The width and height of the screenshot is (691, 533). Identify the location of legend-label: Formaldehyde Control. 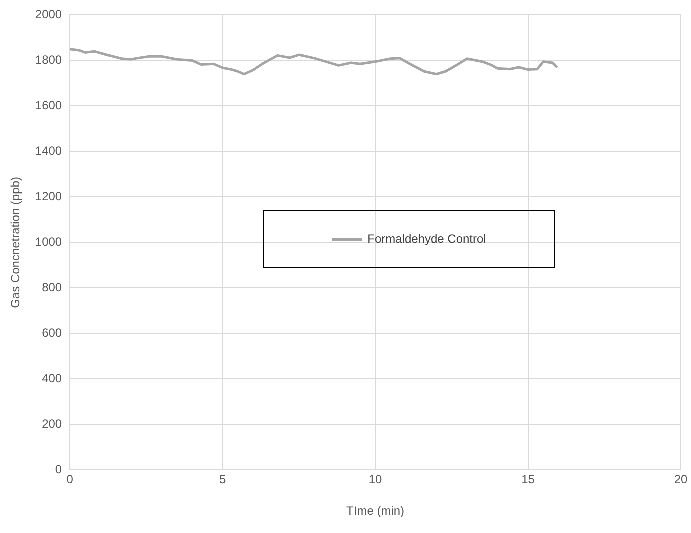
(427, 239).